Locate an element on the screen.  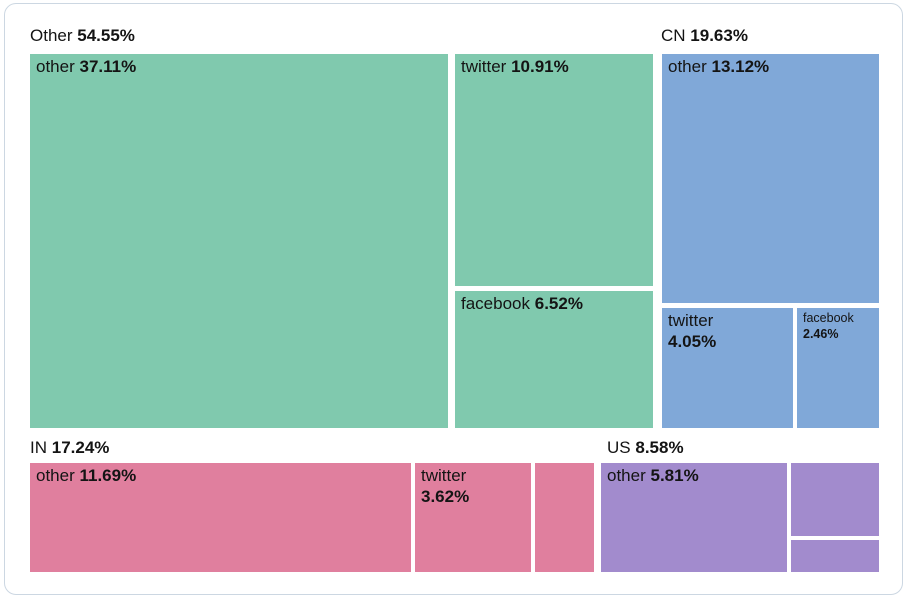
treemap-cell-cn-twitter: twitter 4.05% is located at coordinates (727, 368).